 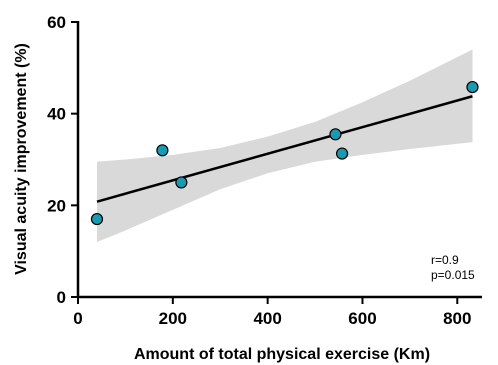 I want to click on y-tick-label-0: 0, so click(x=61, y=297).